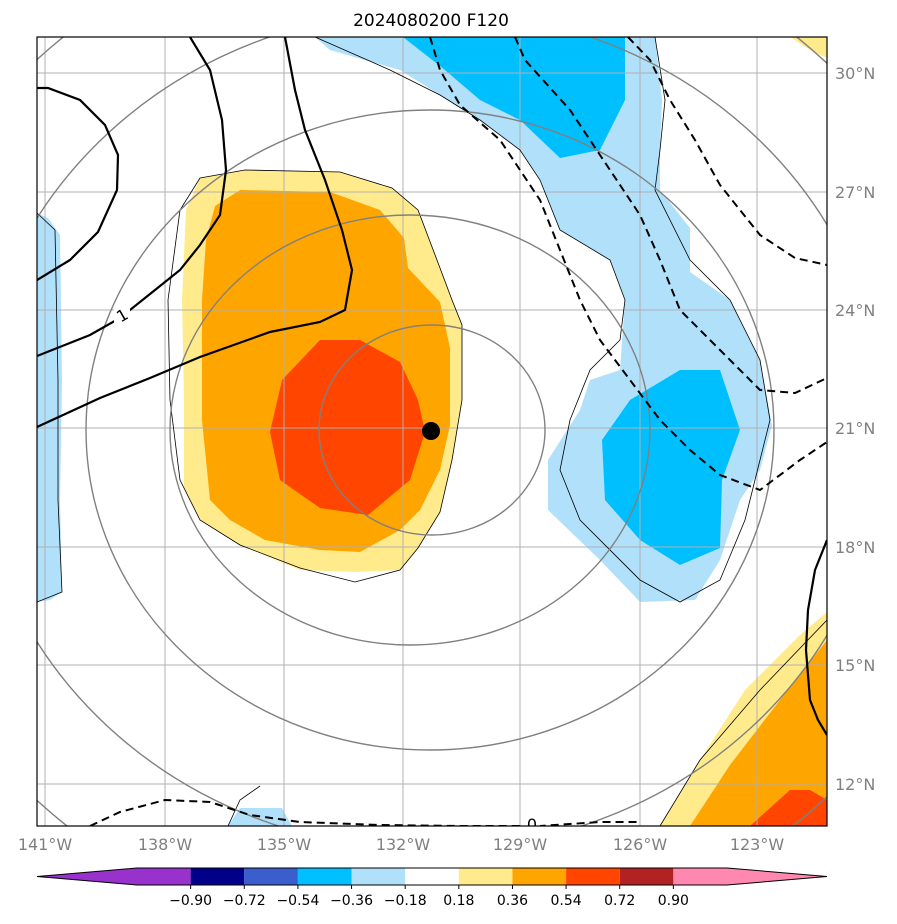 This screenshot has height=924, width=897. I want to click on colorbar-extend-max, so click(777, 876).